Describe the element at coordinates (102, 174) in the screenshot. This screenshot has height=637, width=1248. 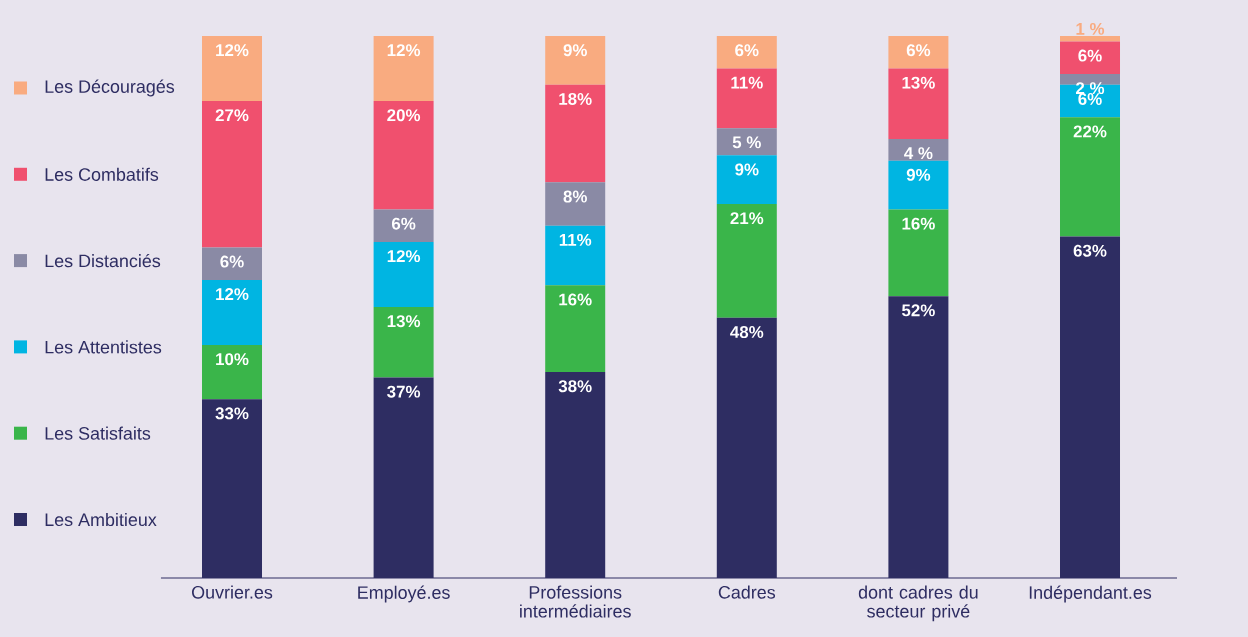
I see `legend-label: Les Combatifs` at that location.